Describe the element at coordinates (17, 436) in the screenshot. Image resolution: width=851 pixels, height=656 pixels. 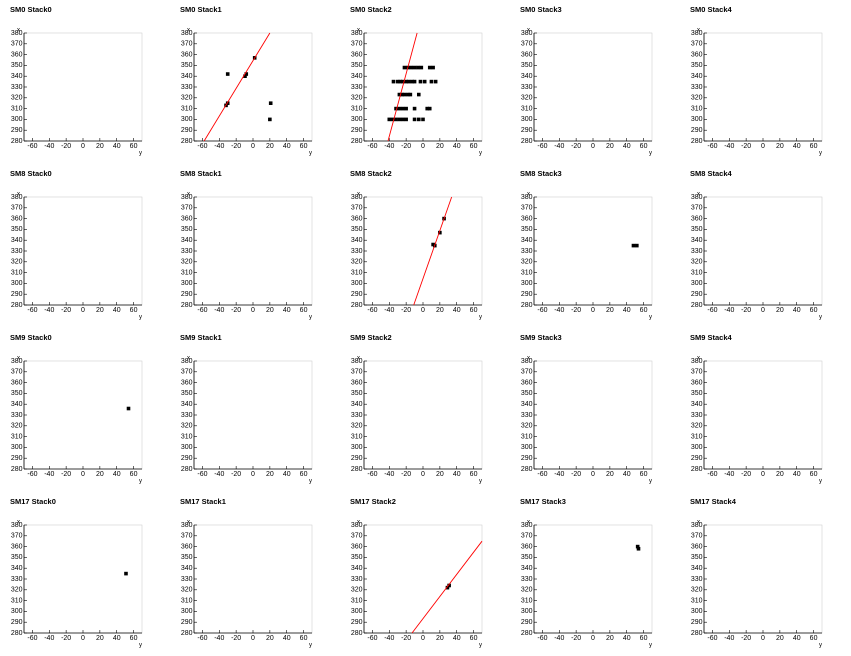
I see `y-tick-label: 310` at that location.